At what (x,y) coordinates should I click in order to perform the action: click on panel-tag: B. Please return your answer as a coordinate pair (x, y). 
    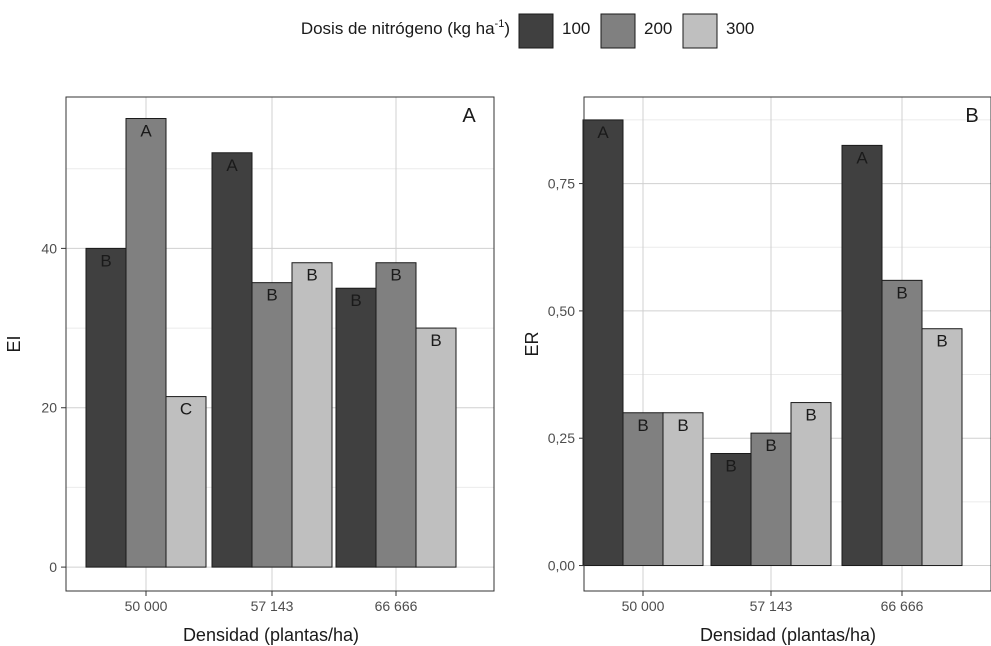
    Looking at the image, I should click on (971, 116).